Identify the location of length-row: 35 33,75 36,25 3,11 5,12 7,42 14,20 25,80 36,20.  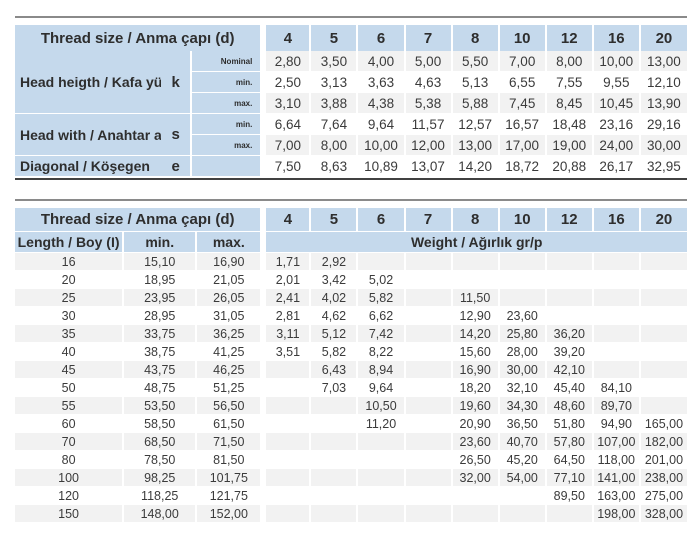
(351, 333).